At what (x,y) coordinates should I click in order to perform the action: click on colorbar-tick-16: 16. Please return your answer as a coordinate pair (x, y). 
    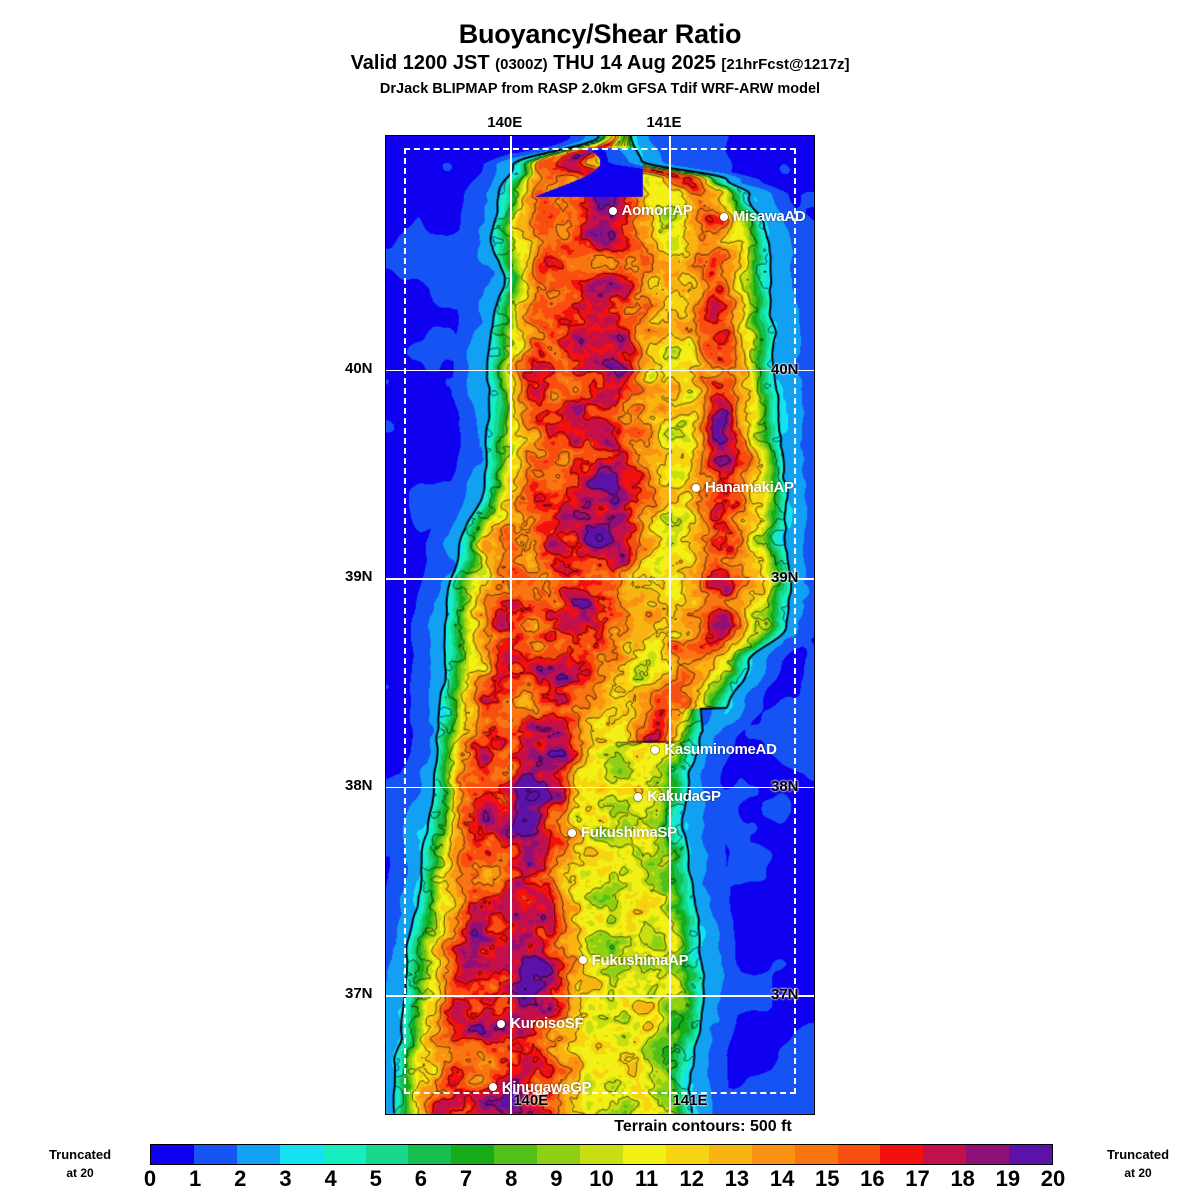
    Looking at the image, I should click on (872, 1178).